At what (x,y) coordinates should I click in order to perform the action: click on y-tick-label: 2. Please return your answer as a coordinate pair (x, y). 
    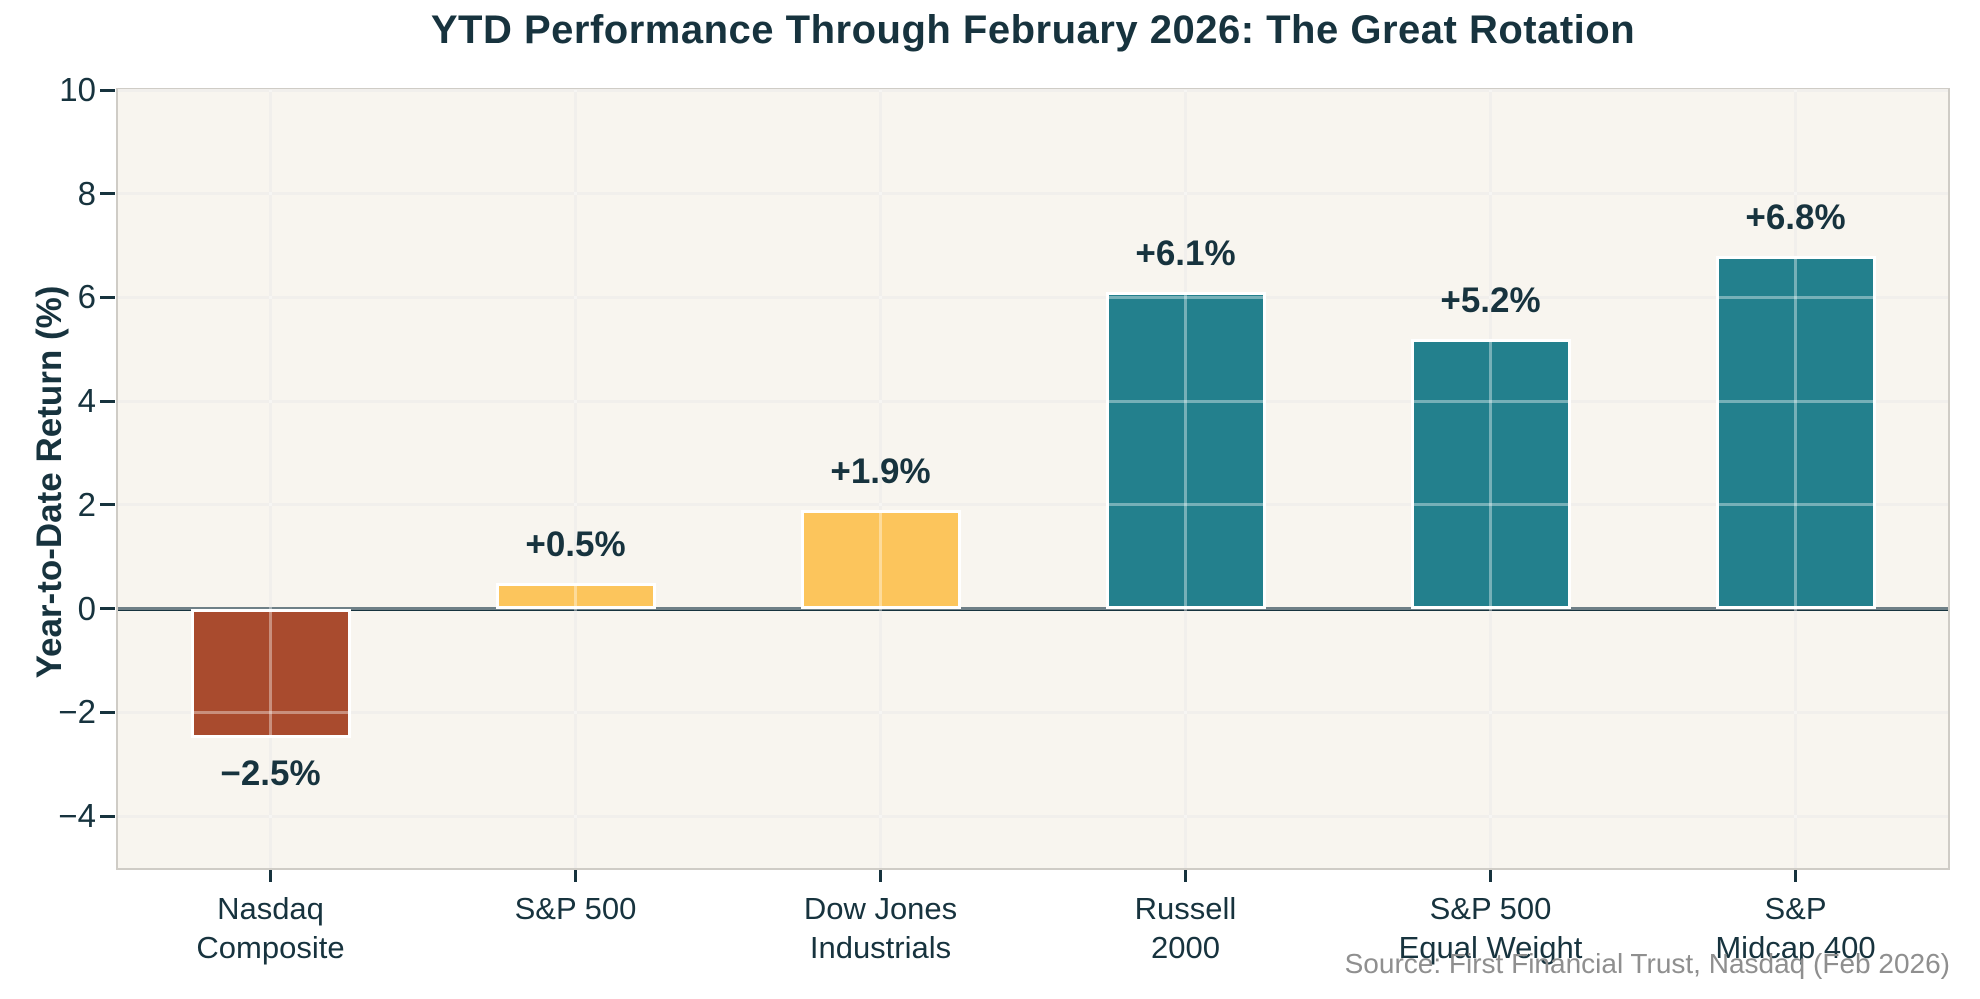
    Looking at the image, I should click on (86, 504).